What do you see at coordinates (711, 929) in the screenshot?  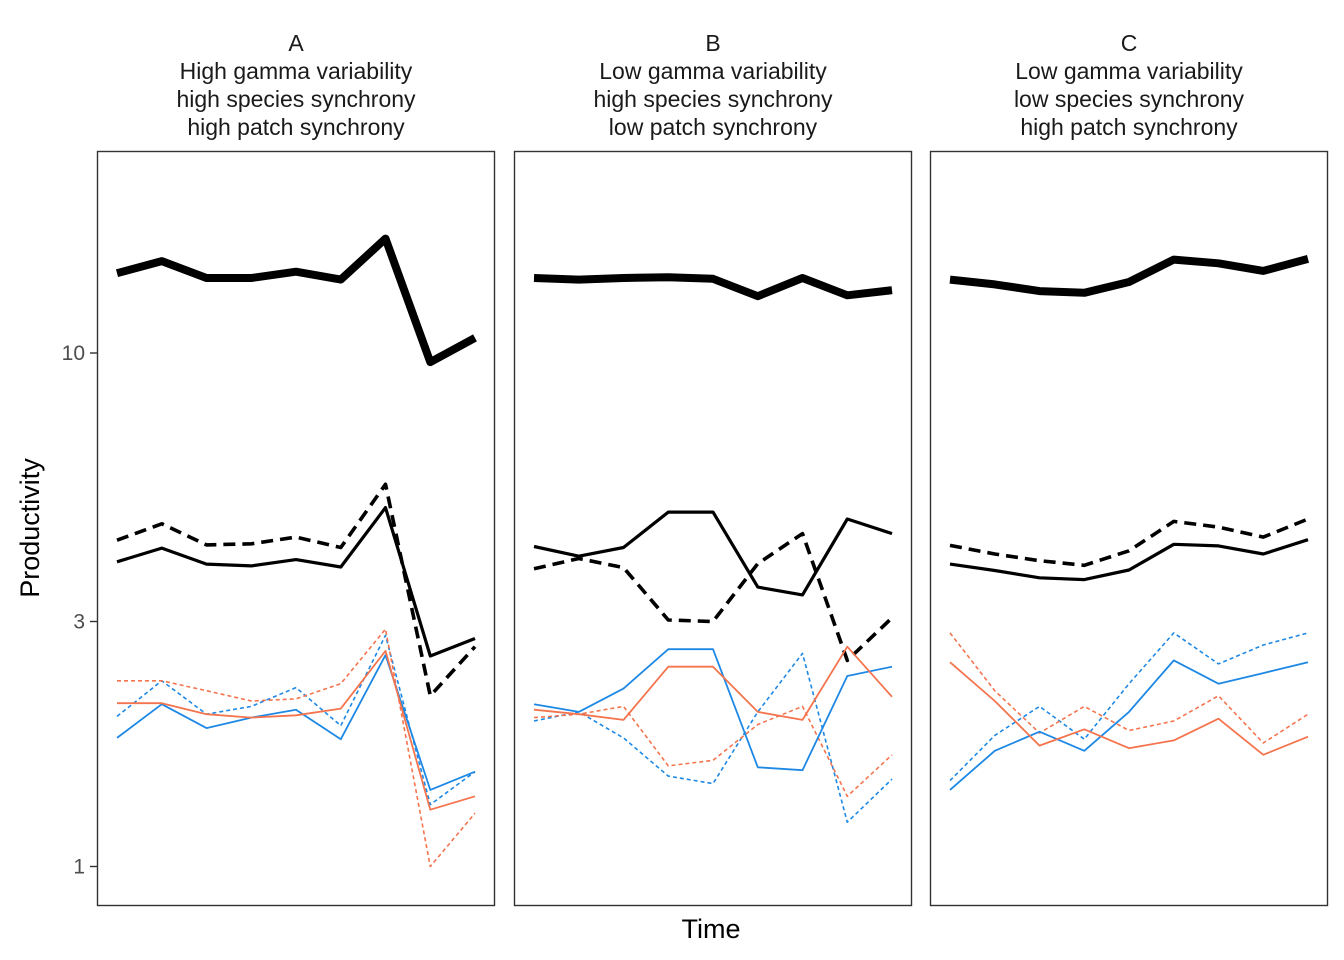 I see `x-axis-label: Time` at bounding box center [711, 929].